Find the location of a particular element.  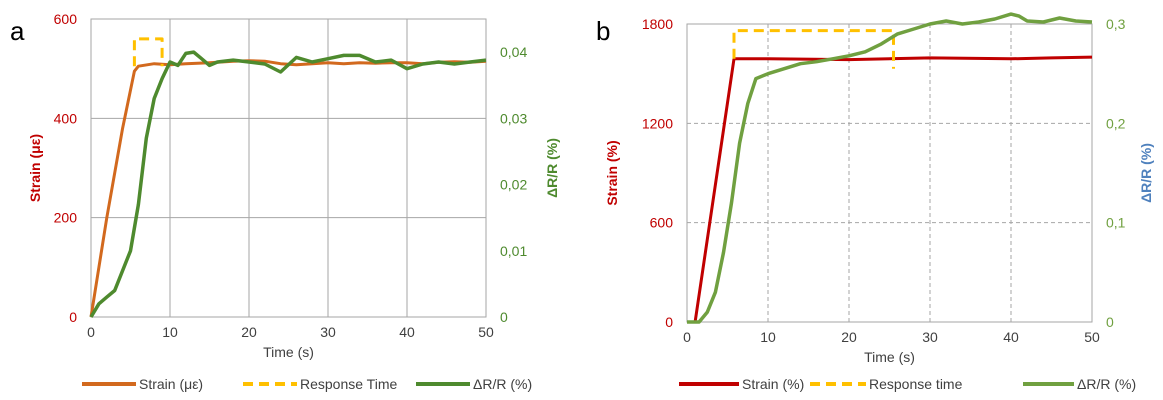

legend-b: Strain (%) Response time ΔR/R (%) is located at coordinates (907, 384).